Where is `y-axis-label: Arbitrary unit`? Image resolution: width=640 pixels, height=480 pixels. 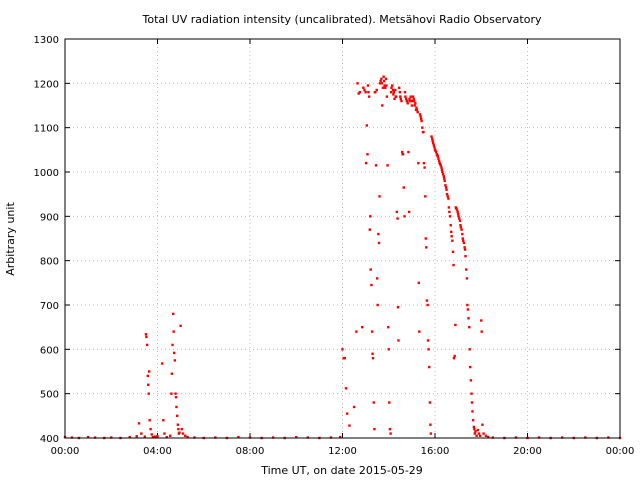
y-axis-label: Arbitrary unit is located at coordinates (10, 239).